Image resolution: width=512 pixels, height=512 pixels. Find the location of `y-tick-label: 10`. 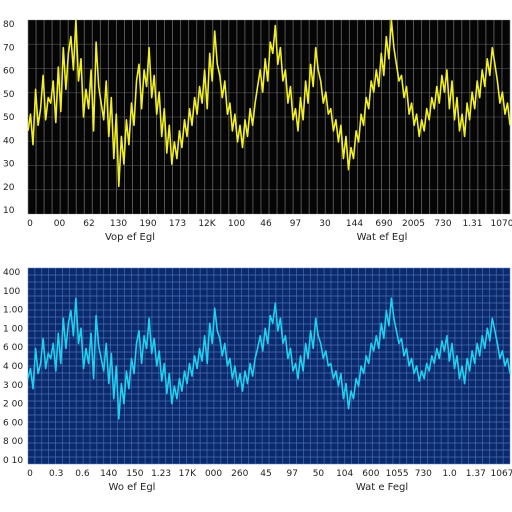

y-tick-label: 10 is located at coordinates (9, 211).